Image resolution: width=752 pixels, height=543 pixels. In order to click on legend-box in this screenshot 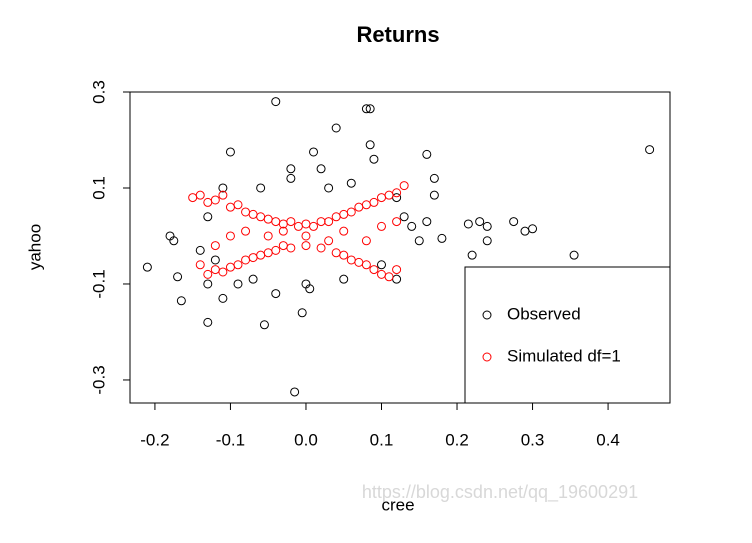, I will do `click(567, 335)`.